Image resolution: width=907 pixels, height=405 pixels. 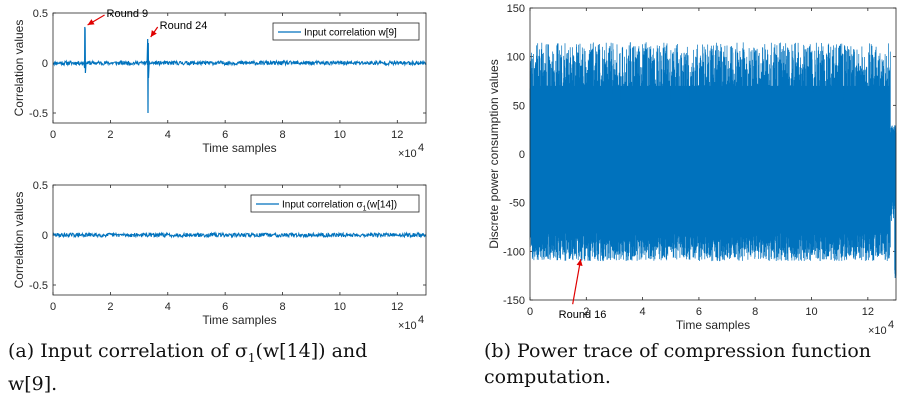 What do you see at coordinates (184, 26) in the screenshot?
I see `annotation-label: Round 24` at bounding box center [184, 26].